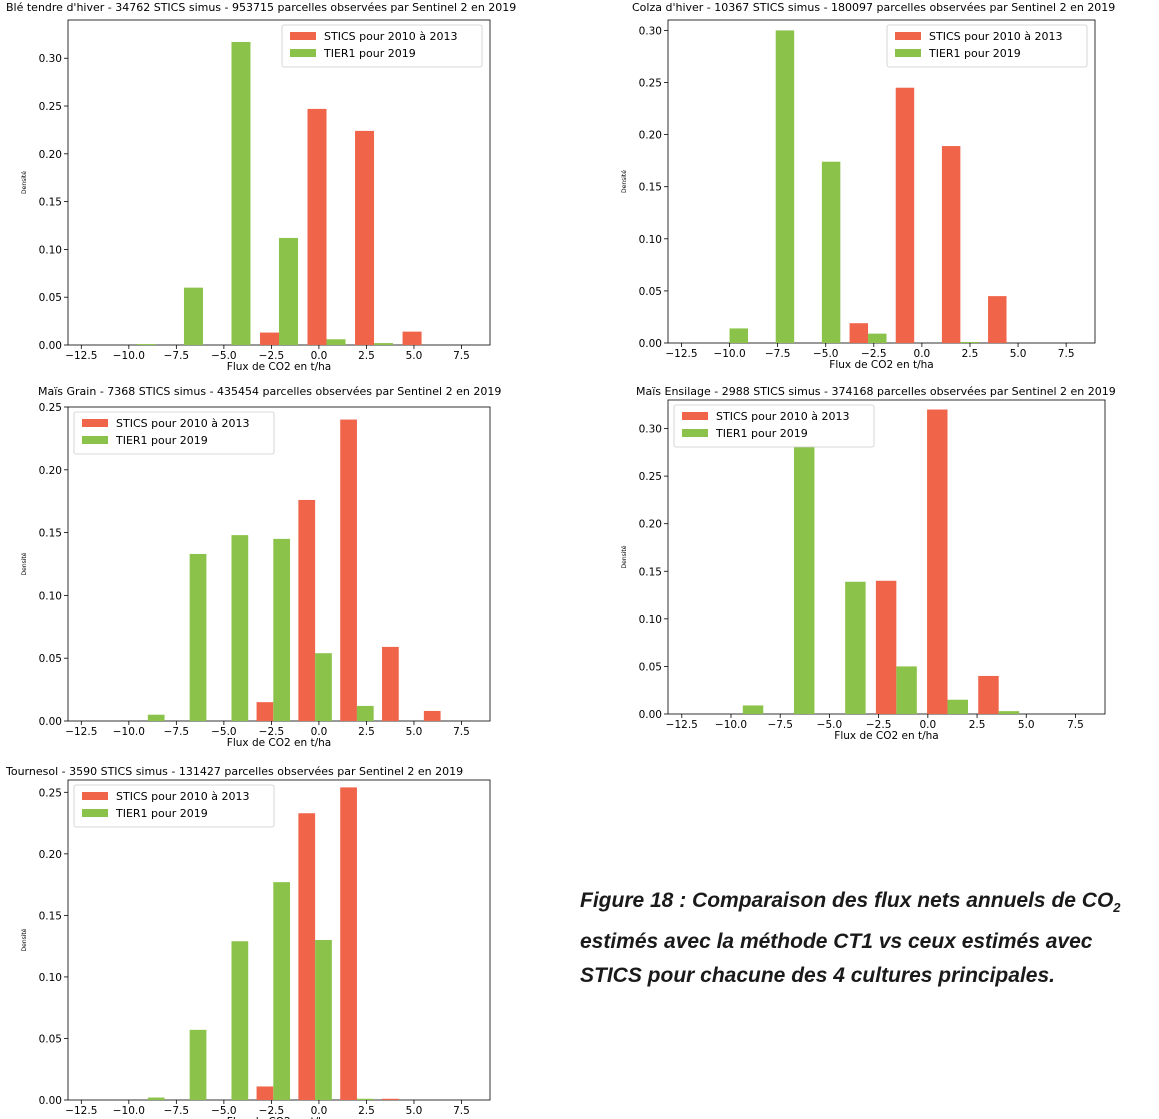 This screenshot has width=1159, height=1119. What do you see at coordinates (272, 356) in the screenshot?
I see `x-tick-label: −2.5` at bounding box center [272, 356].